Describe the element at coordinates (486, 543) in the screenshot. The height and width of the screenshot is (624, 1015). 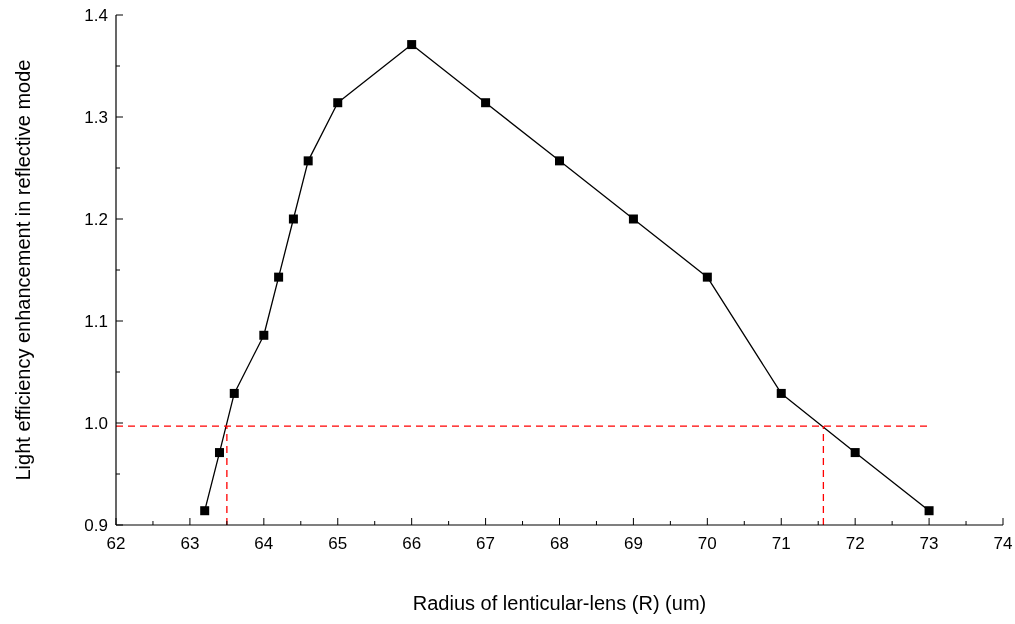
I see `x-tick-label: 67` at that location.